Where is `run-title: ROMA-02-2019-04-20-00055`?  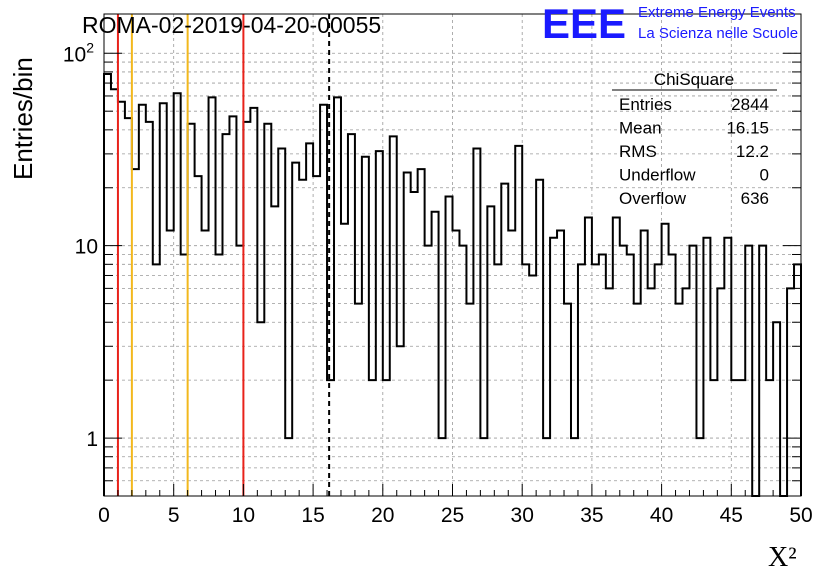
run-title: ROMA-02-2019-04-20-00055 is located at coordinates (231, 25).